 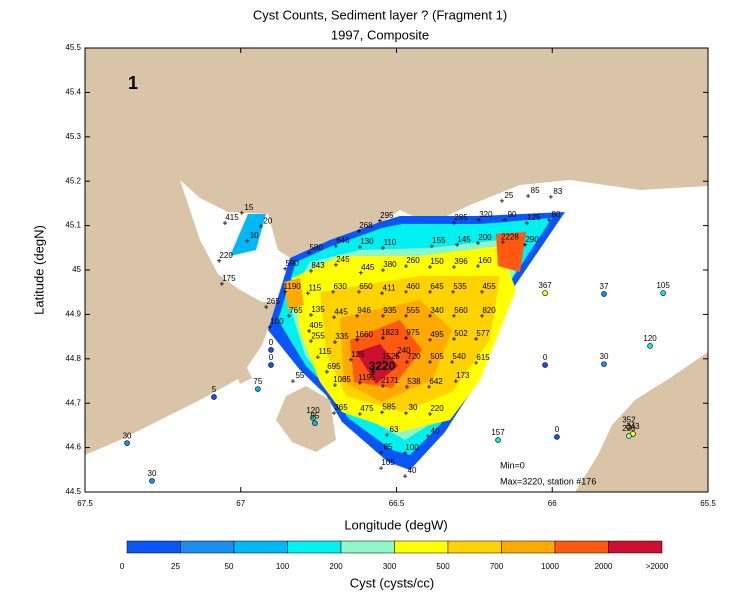 What do you see at coordinates (413, 310) in the screenshot?
I see `station-label: 555` at bounding box center [413, 310].